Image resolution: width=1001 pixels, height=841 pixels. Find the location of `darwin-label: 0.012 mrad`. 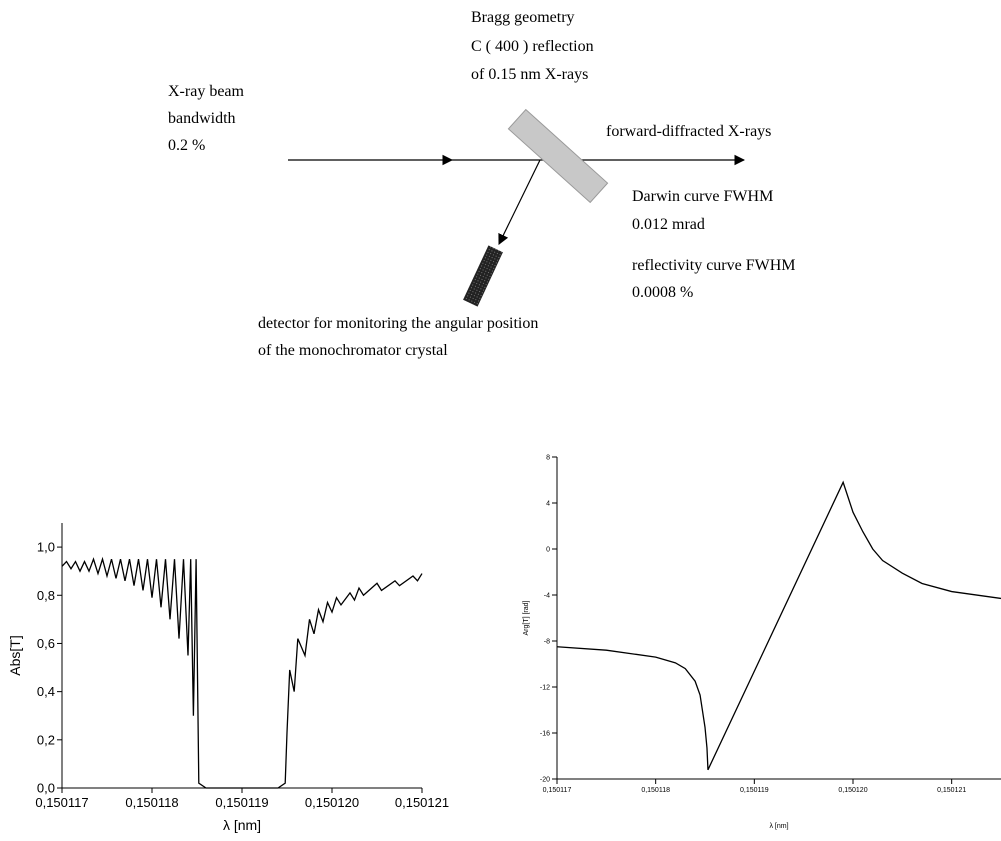

darwin-label: 0.012 mrad is located at coordinates (668, 224).